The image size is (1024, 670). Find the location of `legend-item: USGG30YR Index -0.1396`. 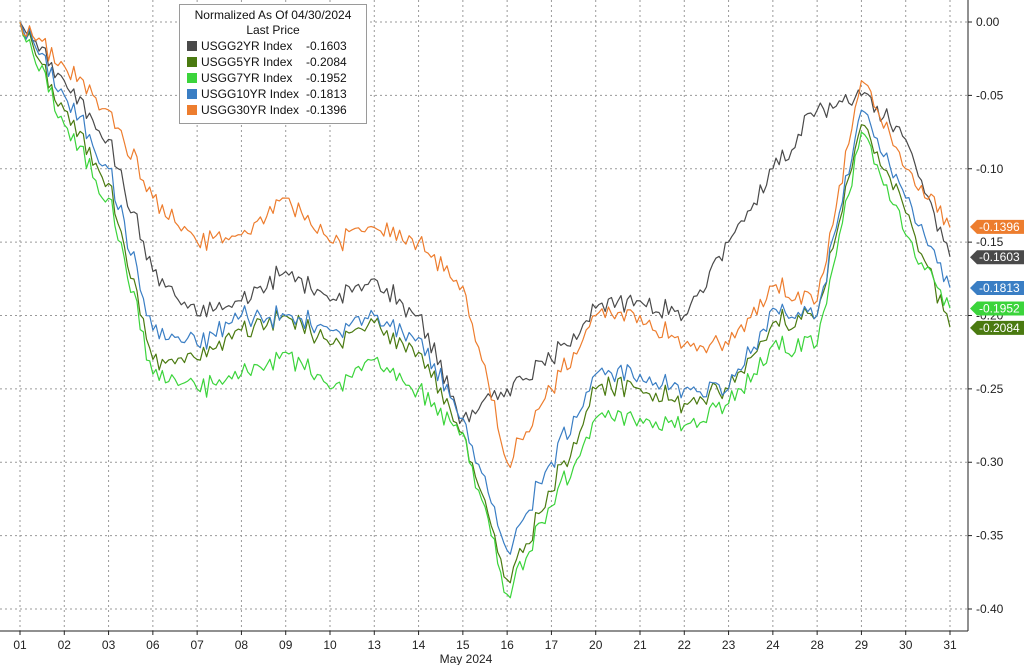

legend-item: USGG30YR Index -0.1396 is located at coordinates (273, 110).